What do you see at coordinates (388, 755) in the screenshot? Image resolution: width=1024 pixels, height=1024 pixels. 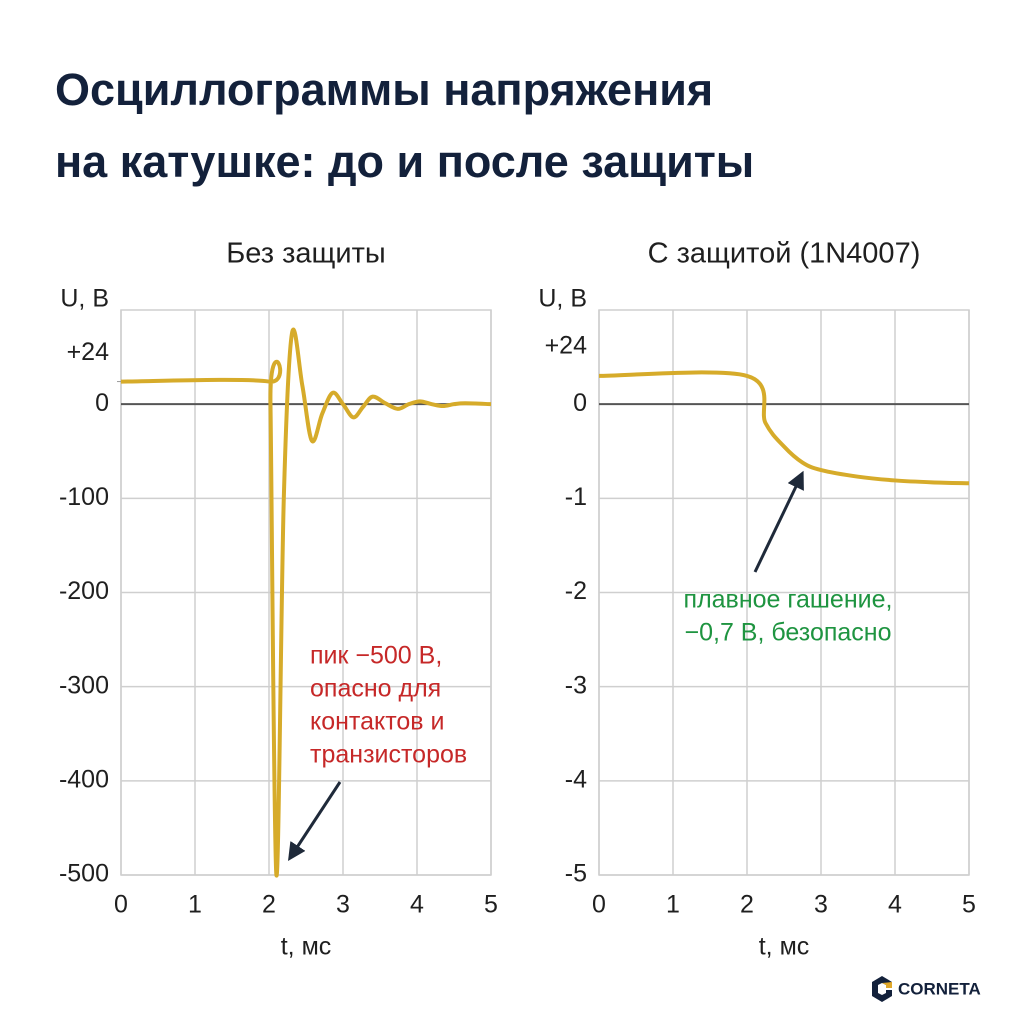 I see `annotation-text: транзисторов` at bounding box center [388, 755].